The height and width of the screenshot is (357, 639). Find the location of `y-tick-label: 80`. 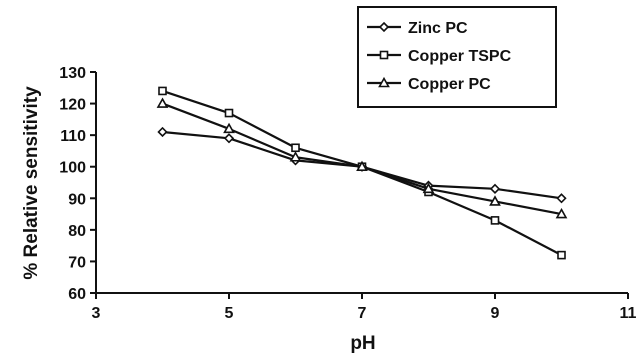

y-tick-label: 80 is located at coordinates (77, 231).